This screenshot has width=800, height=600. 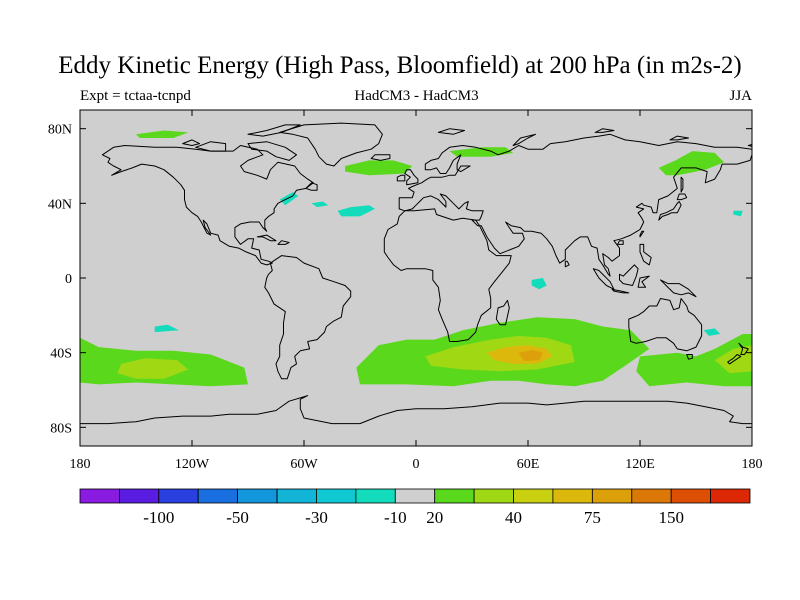 What do you see at coordinates (604, 130) in the screenshot?
I see `coastline-severnaya-zemlya` at bounding box center [604, 130].